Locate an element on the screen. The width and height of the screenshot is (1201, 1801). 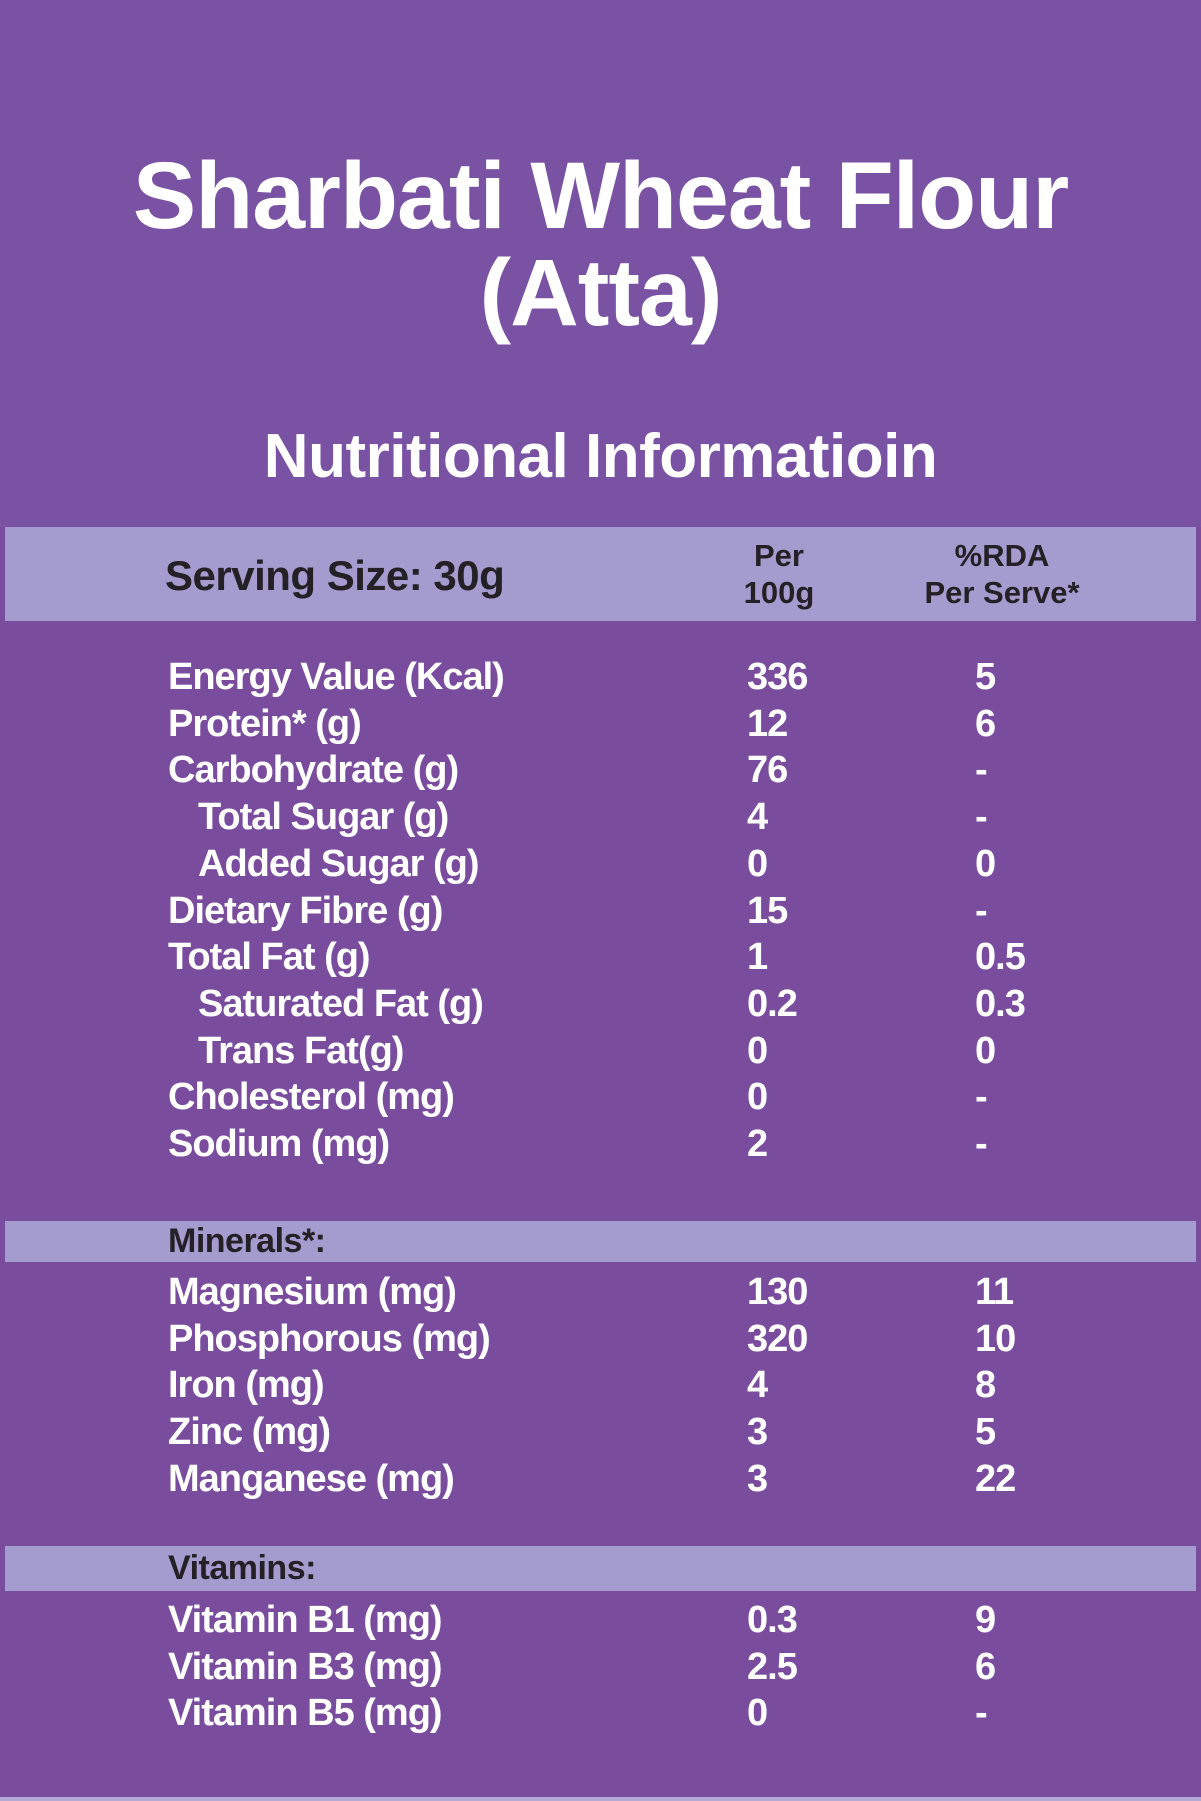
nutrition-row: Vitamin B5 (mg) 0 - is located at coordinates (600, 1713).